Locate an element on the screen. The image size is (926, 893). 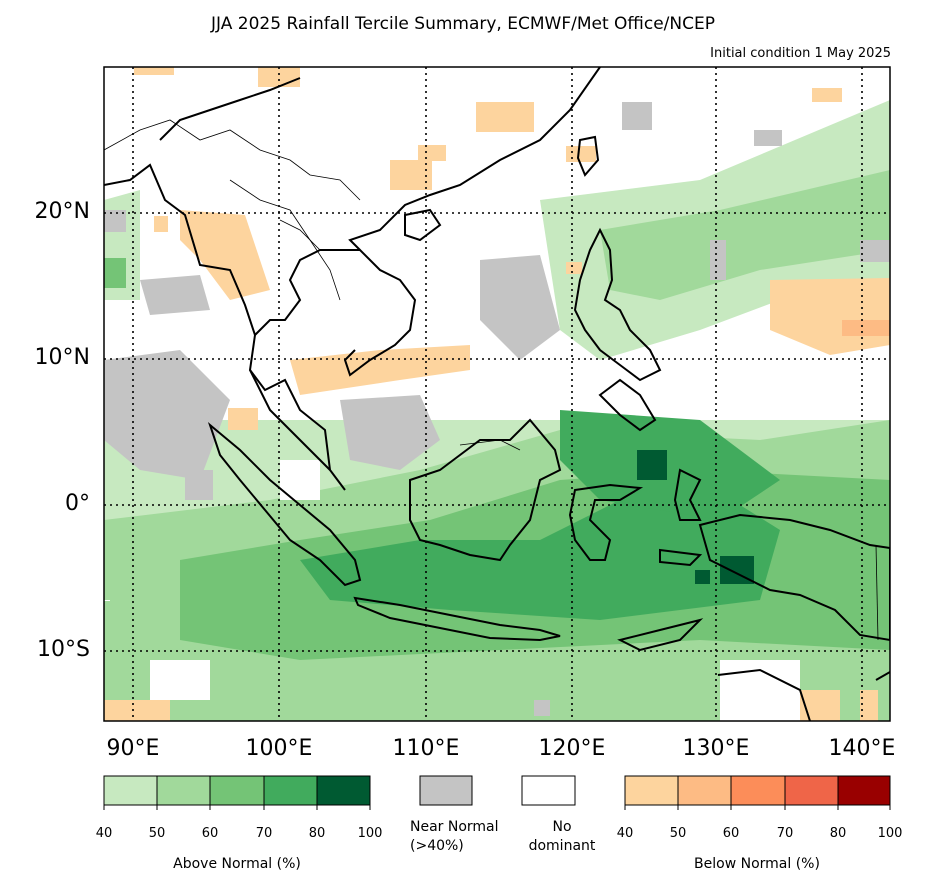
below-40-50-swatch is located at coordinates (651, 790).